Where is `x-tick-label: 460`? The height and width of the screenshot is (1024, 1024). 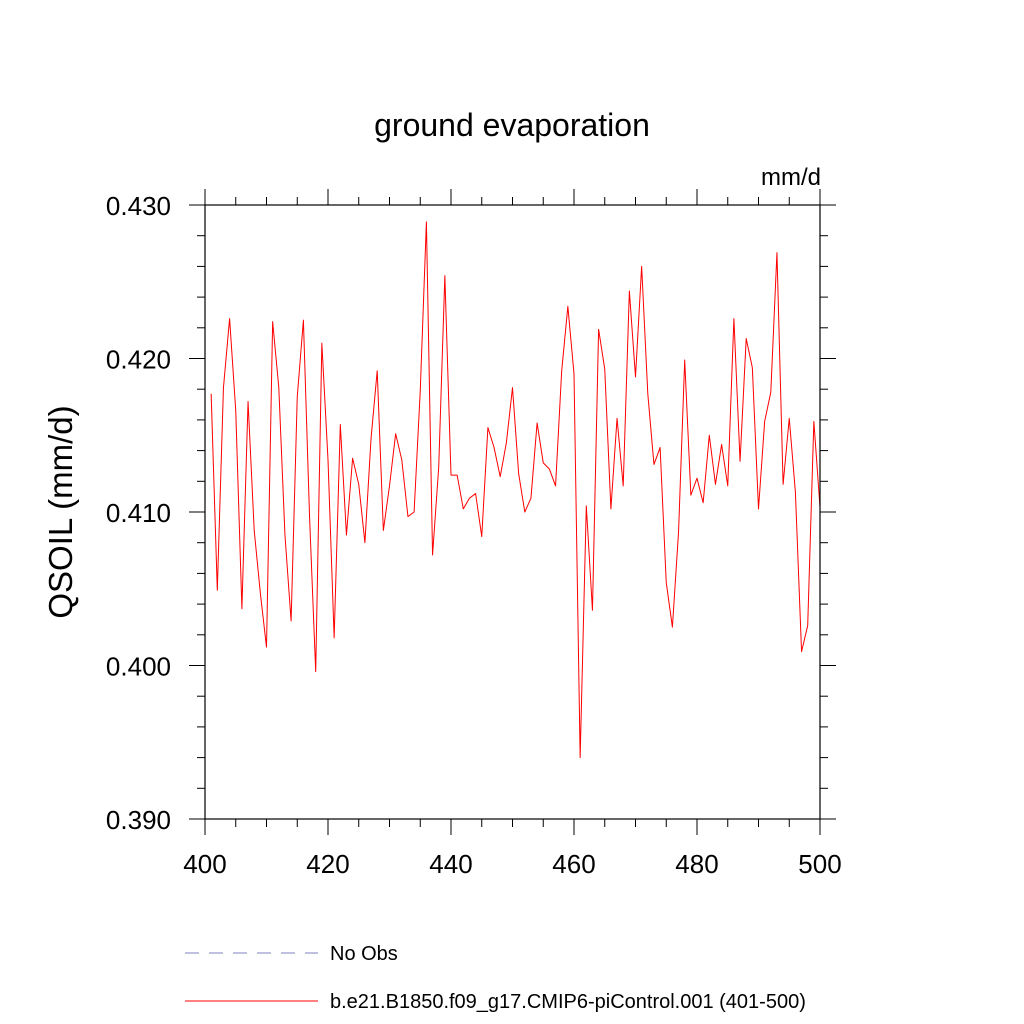 x-tick-label: 460 is located at coordinates (573, 864).